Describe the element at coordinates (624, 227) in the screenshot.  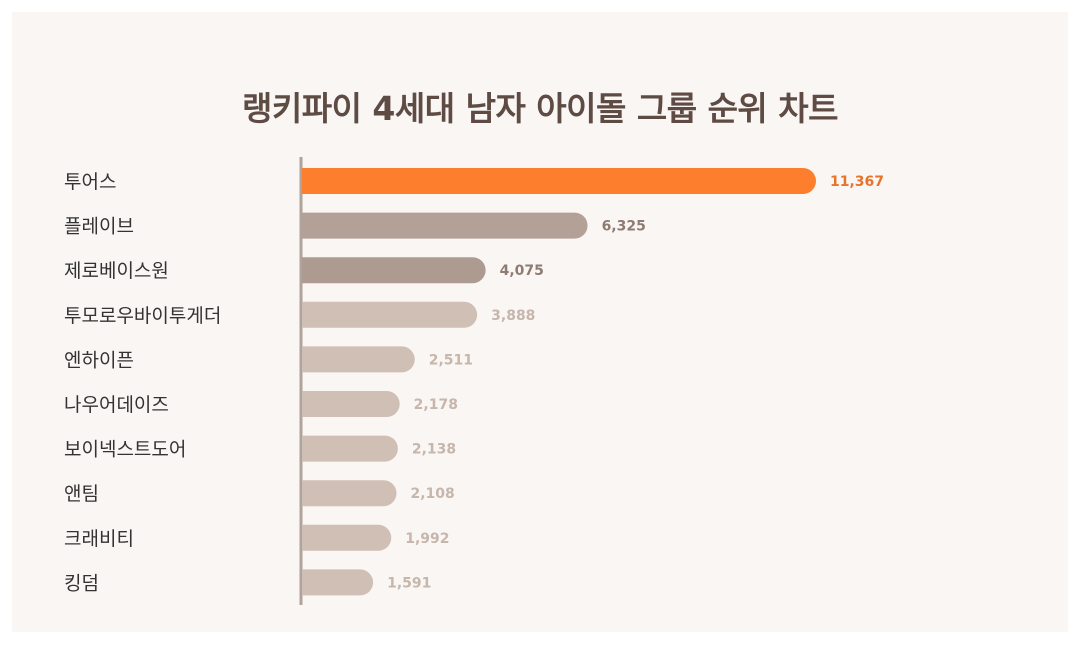
I see `value-label: 6,325` at that location.